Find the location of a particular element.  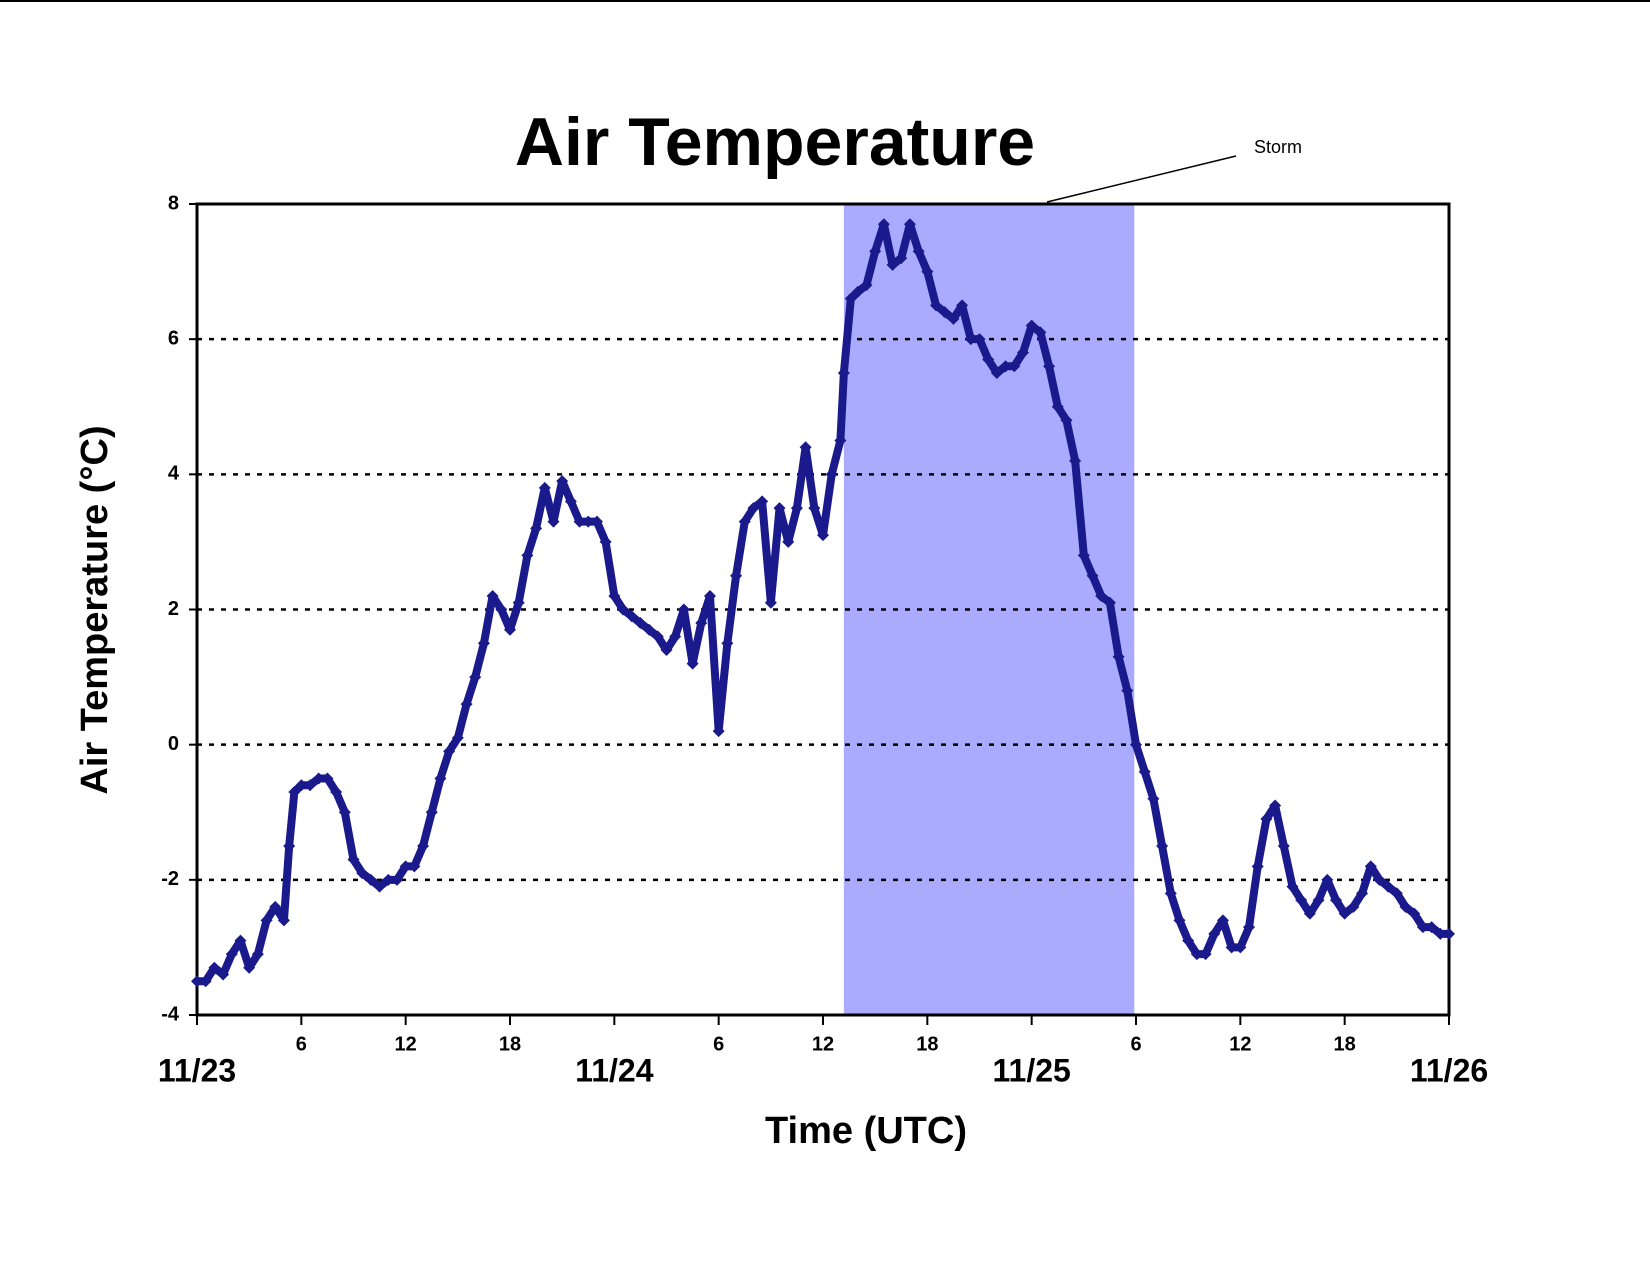

x-axis-label: Time (UTC) is located at coordinates (866, 1131).